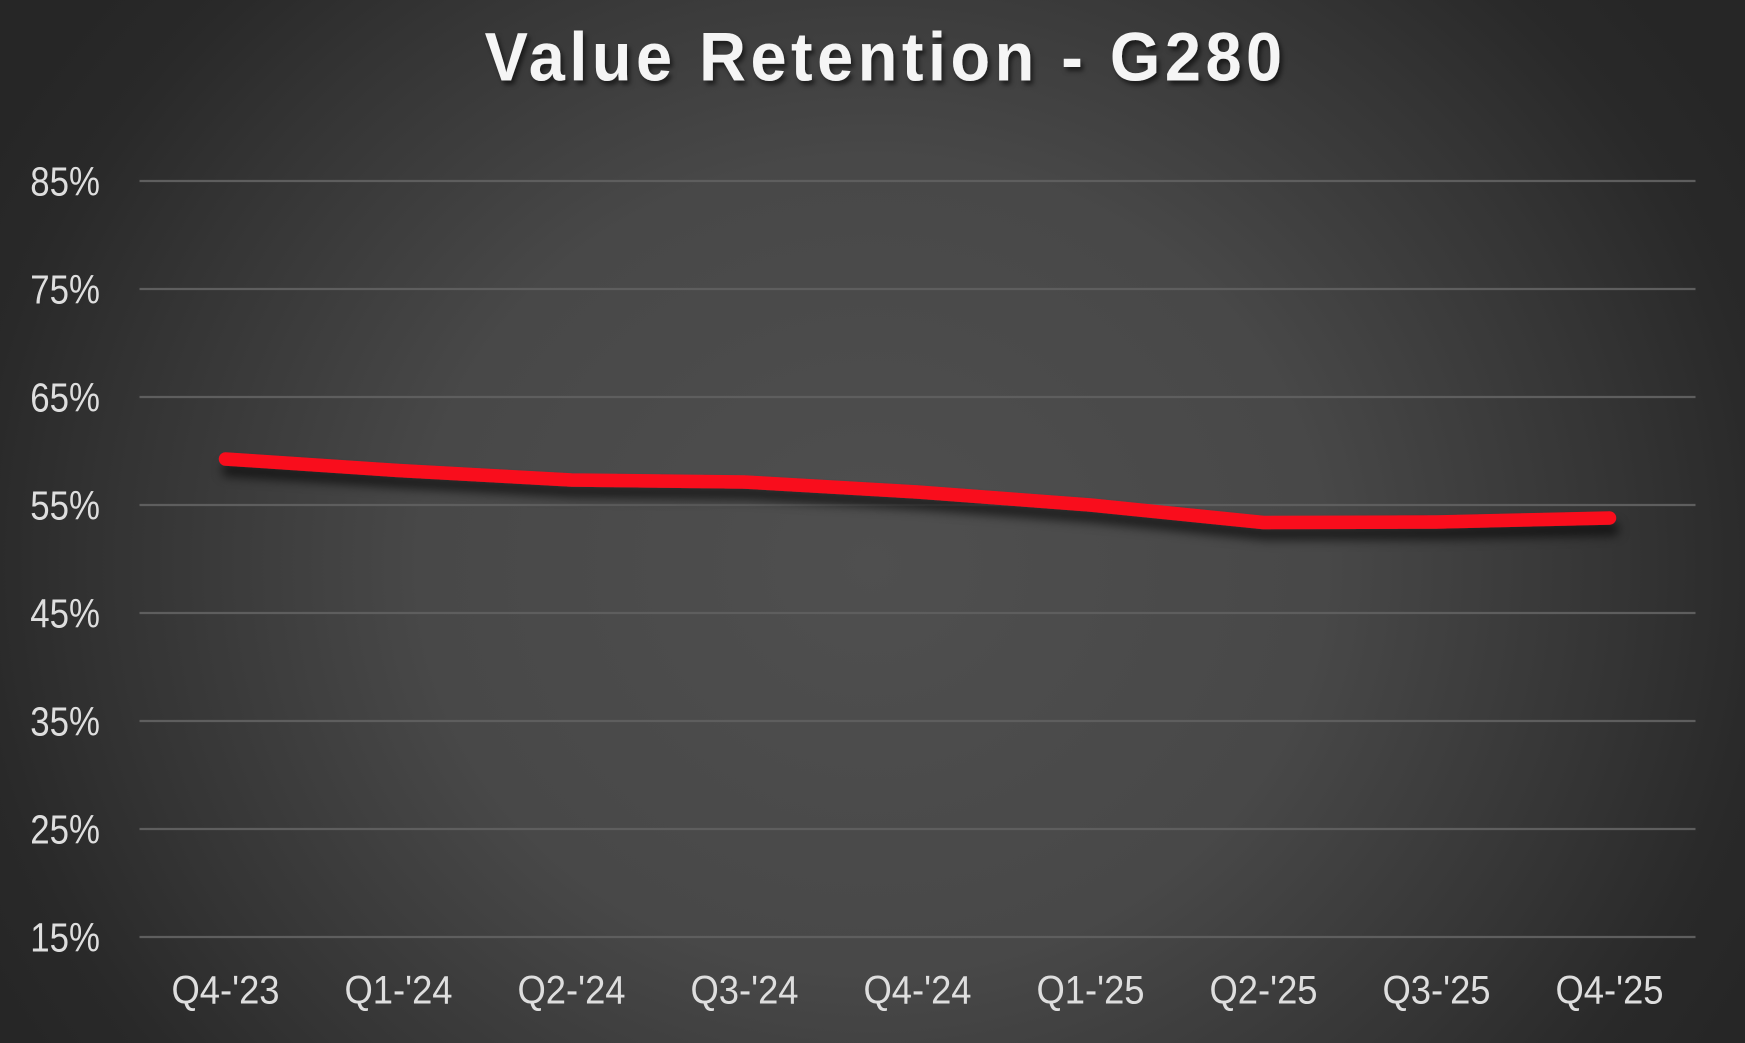 This screenshot has height=1043, width=1745. I want to click on svg-text: 75%, so click(65, 290).